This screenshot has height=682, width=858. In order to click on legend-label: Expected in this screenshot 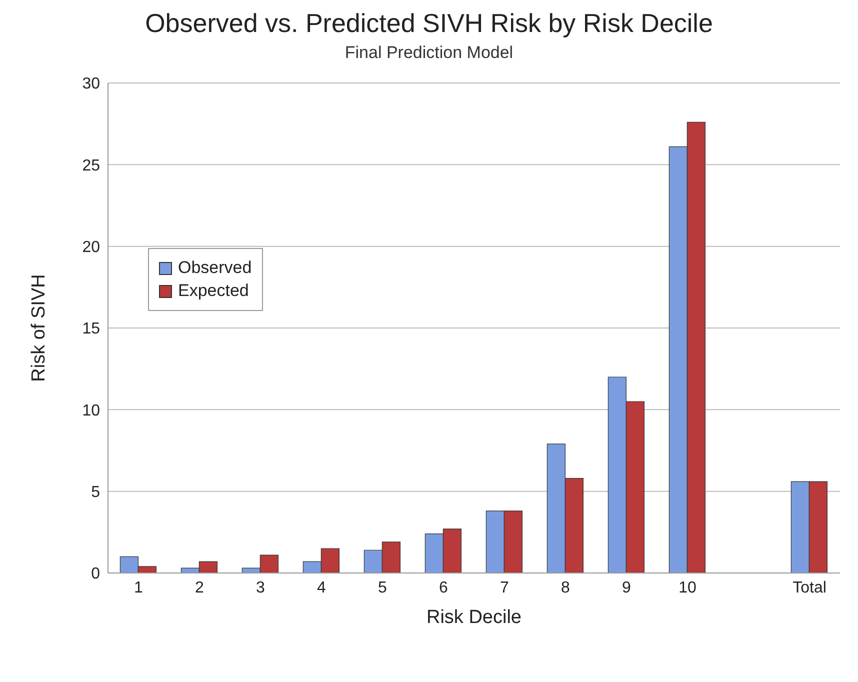, I will do `click(213, 291)`.